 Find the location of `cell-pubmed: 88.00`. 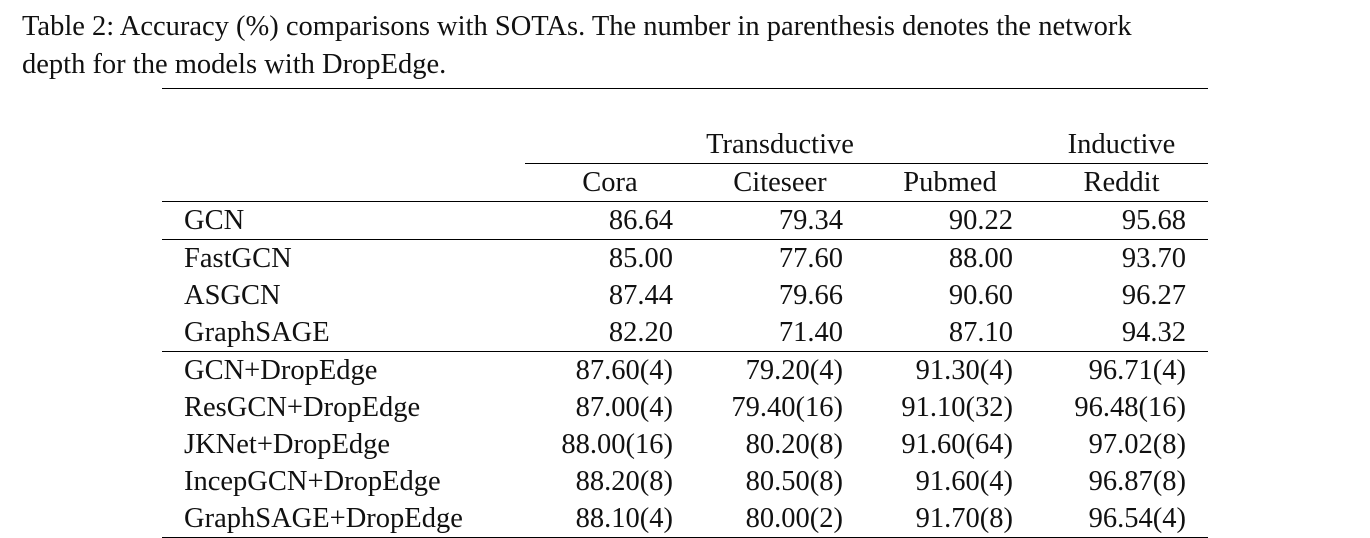

cell-pubmed: 88.00 is located at coordinates (950, 258).